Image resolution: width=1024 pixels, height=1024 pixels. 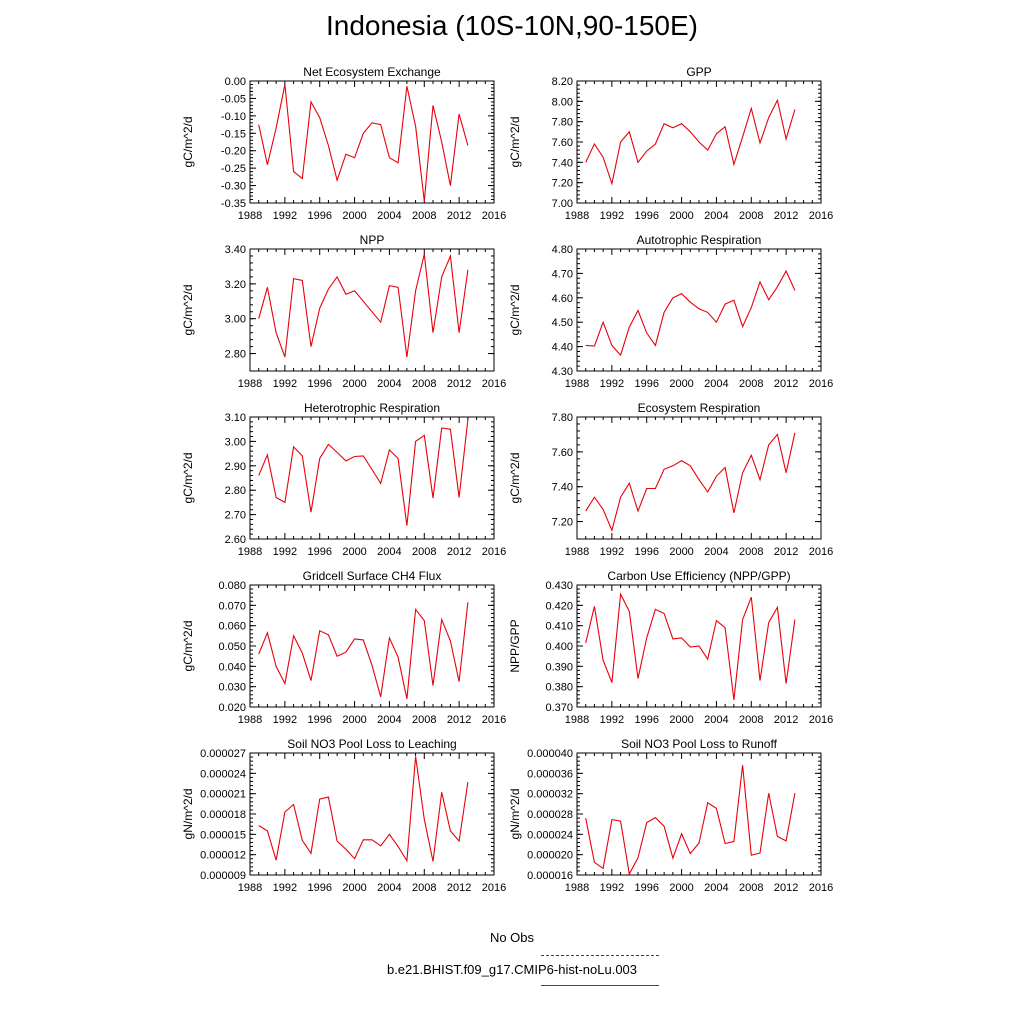 I want to click on y-tick-label: 0.000012, so click(x=223, y=856).